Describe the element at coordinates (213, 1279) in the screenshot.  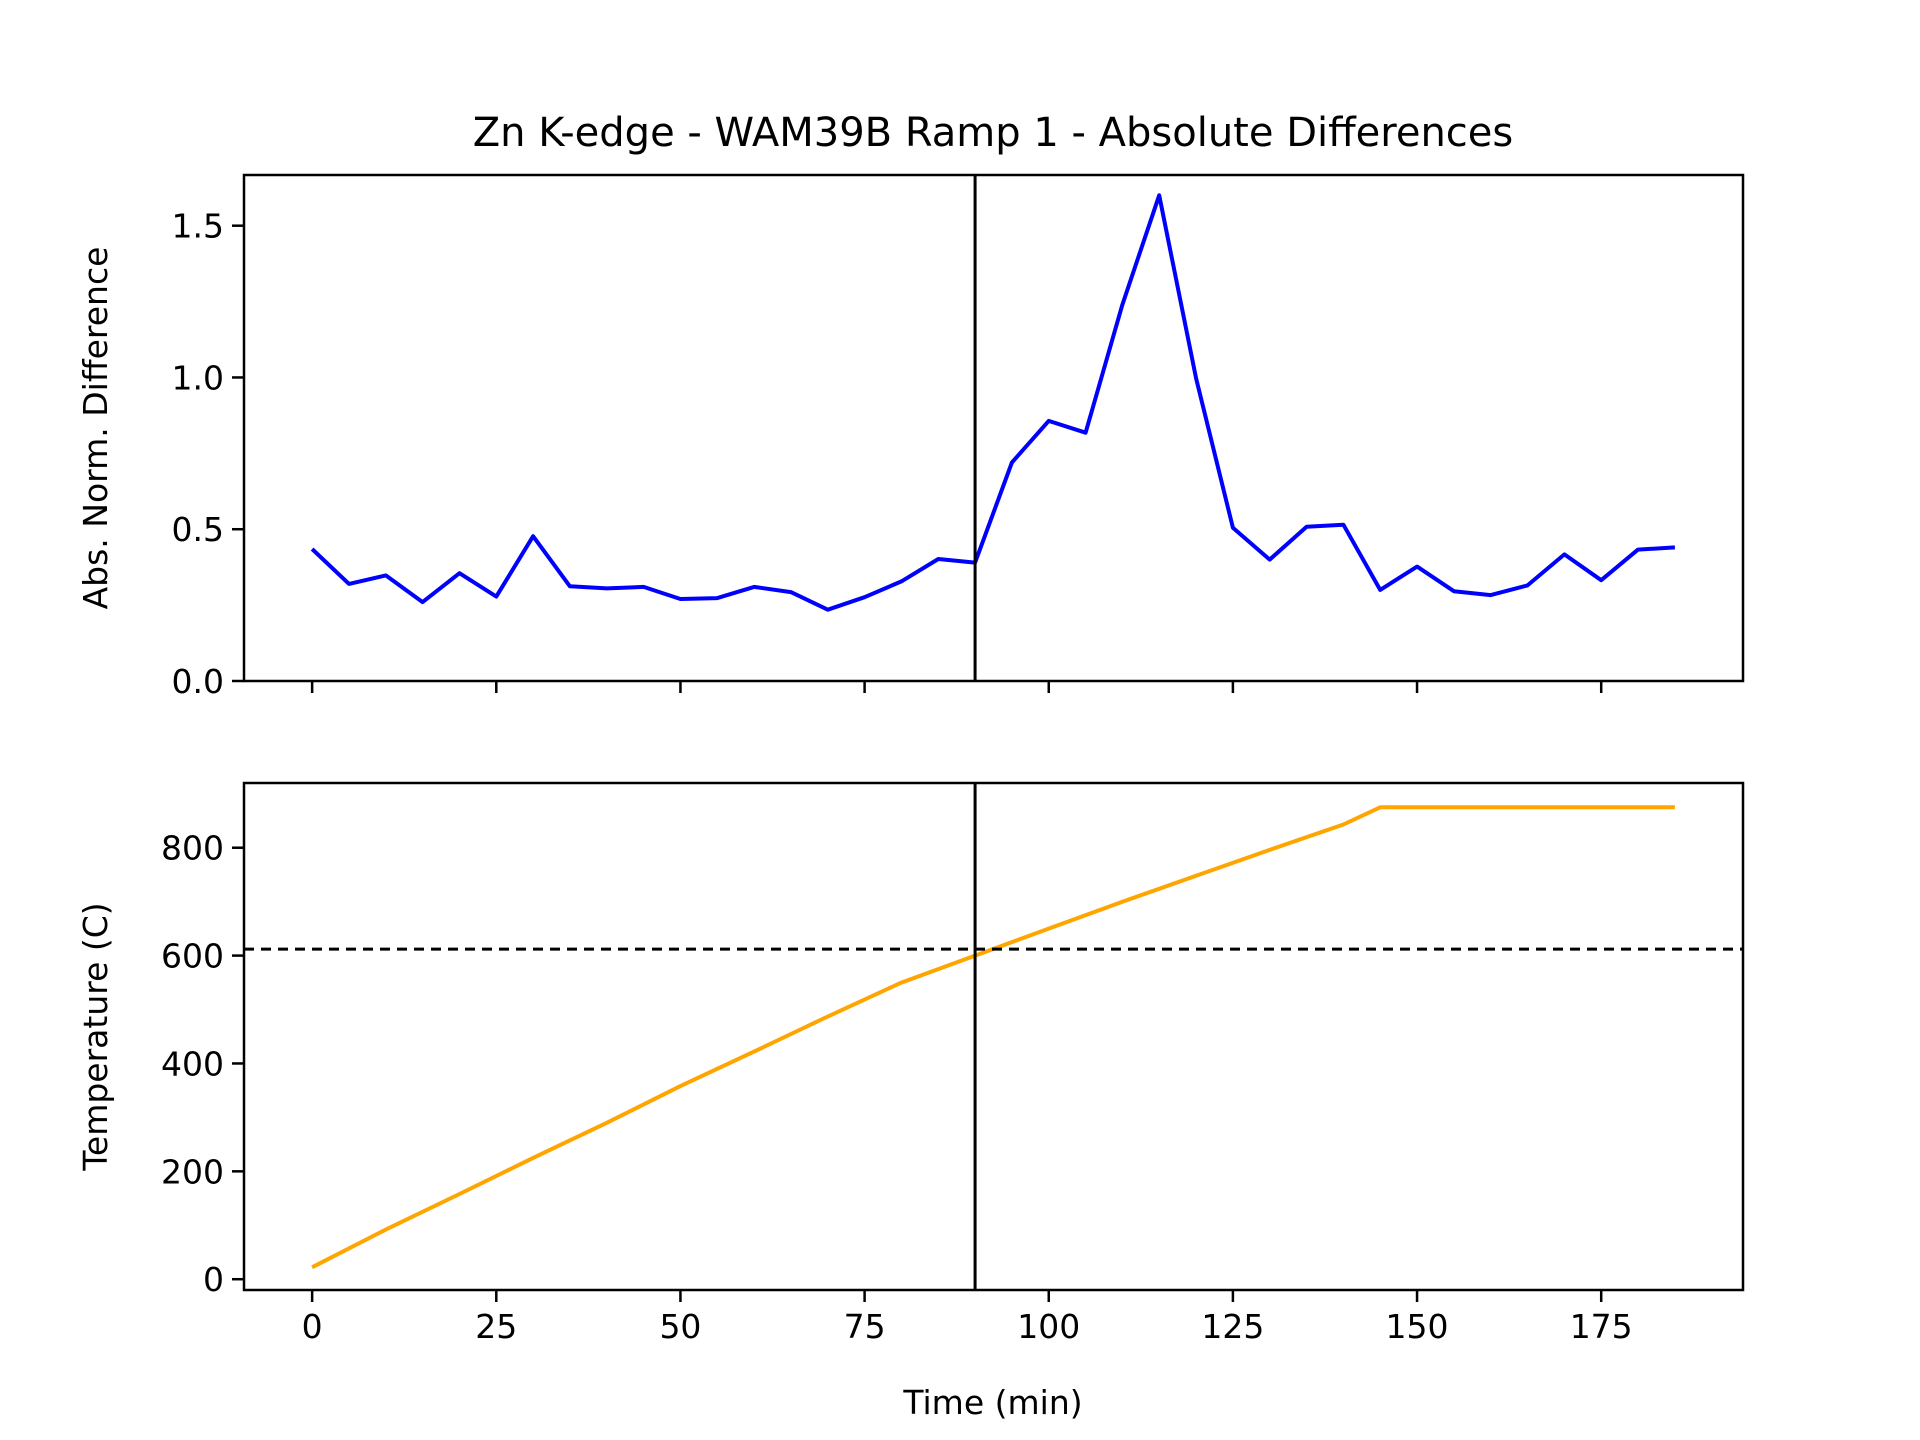
I see `y-tick-label-1-0: 0` at that location.